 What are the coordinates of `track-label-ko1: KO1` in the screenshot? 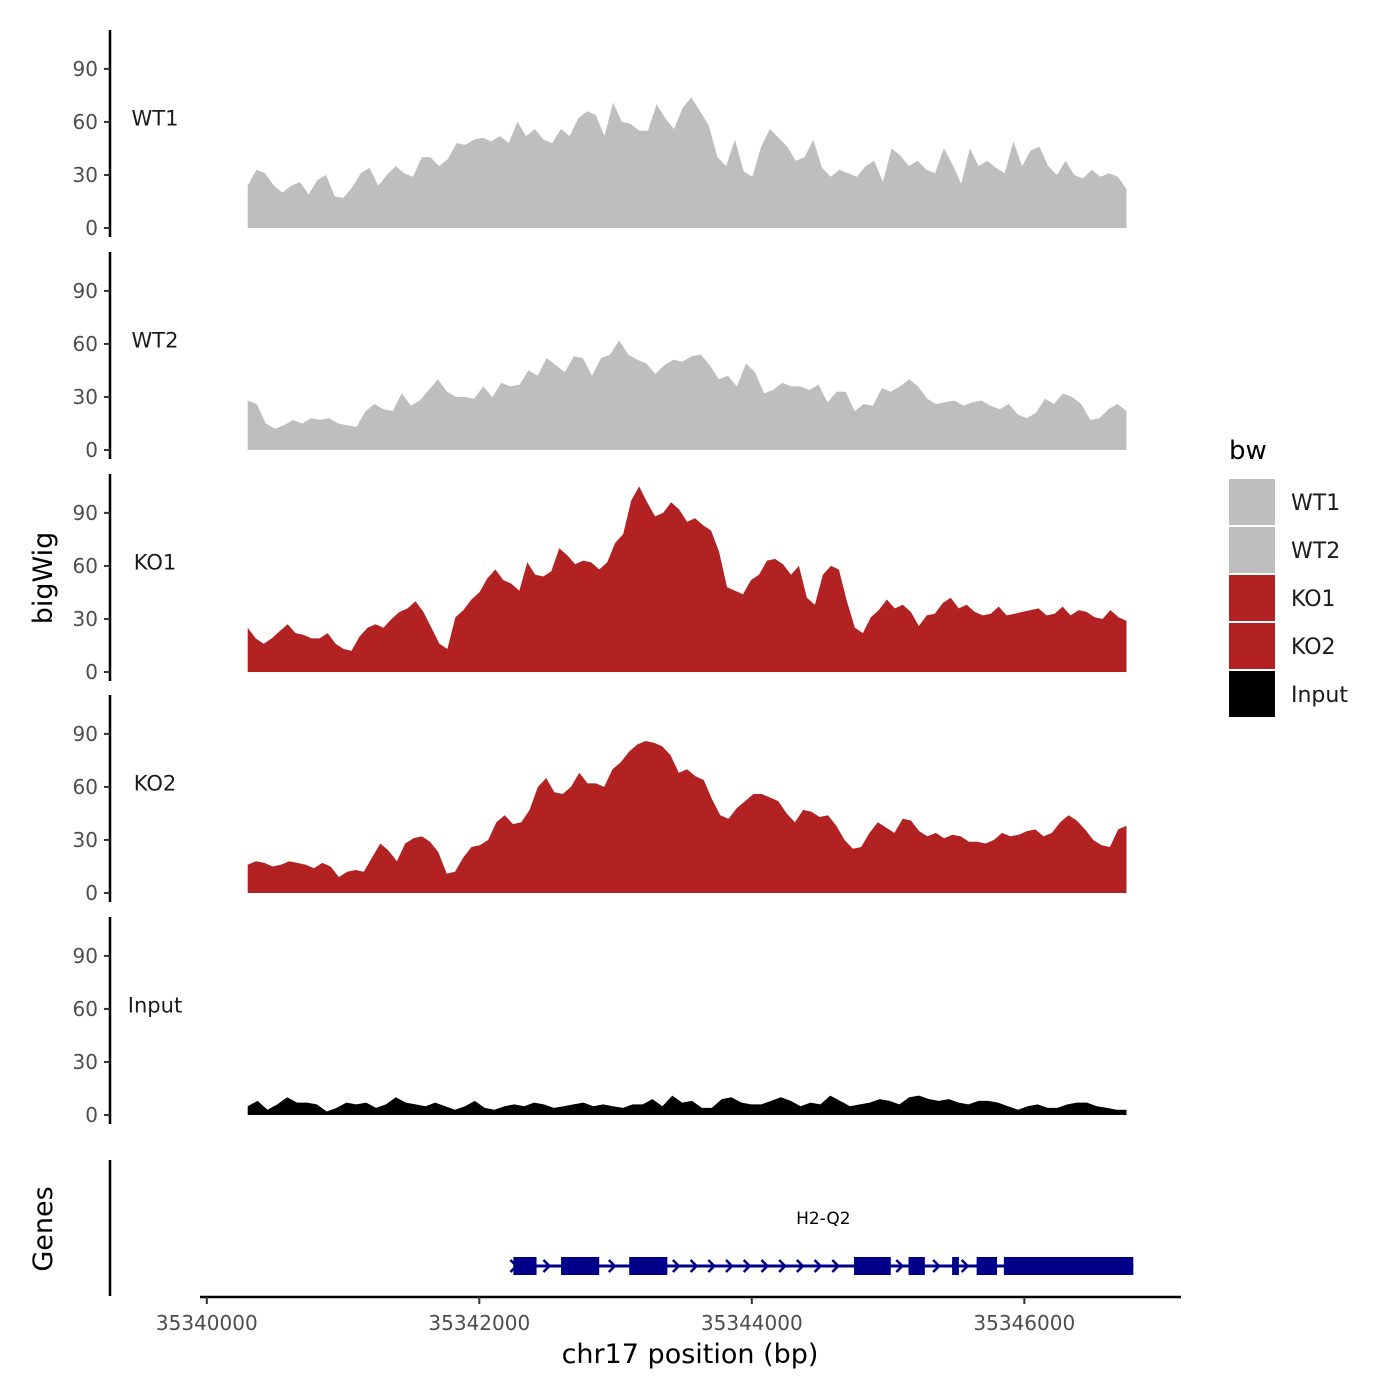 It's located at (155, 562).